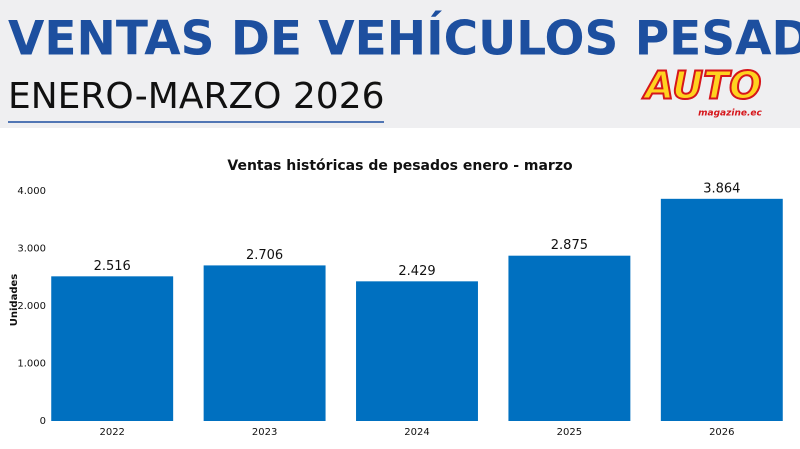  What do you see at coordinates (196, 96) in the screenshot?
I see `header-subtitle: ENERO-MARZO 2026` at bounding box center [196, 96].